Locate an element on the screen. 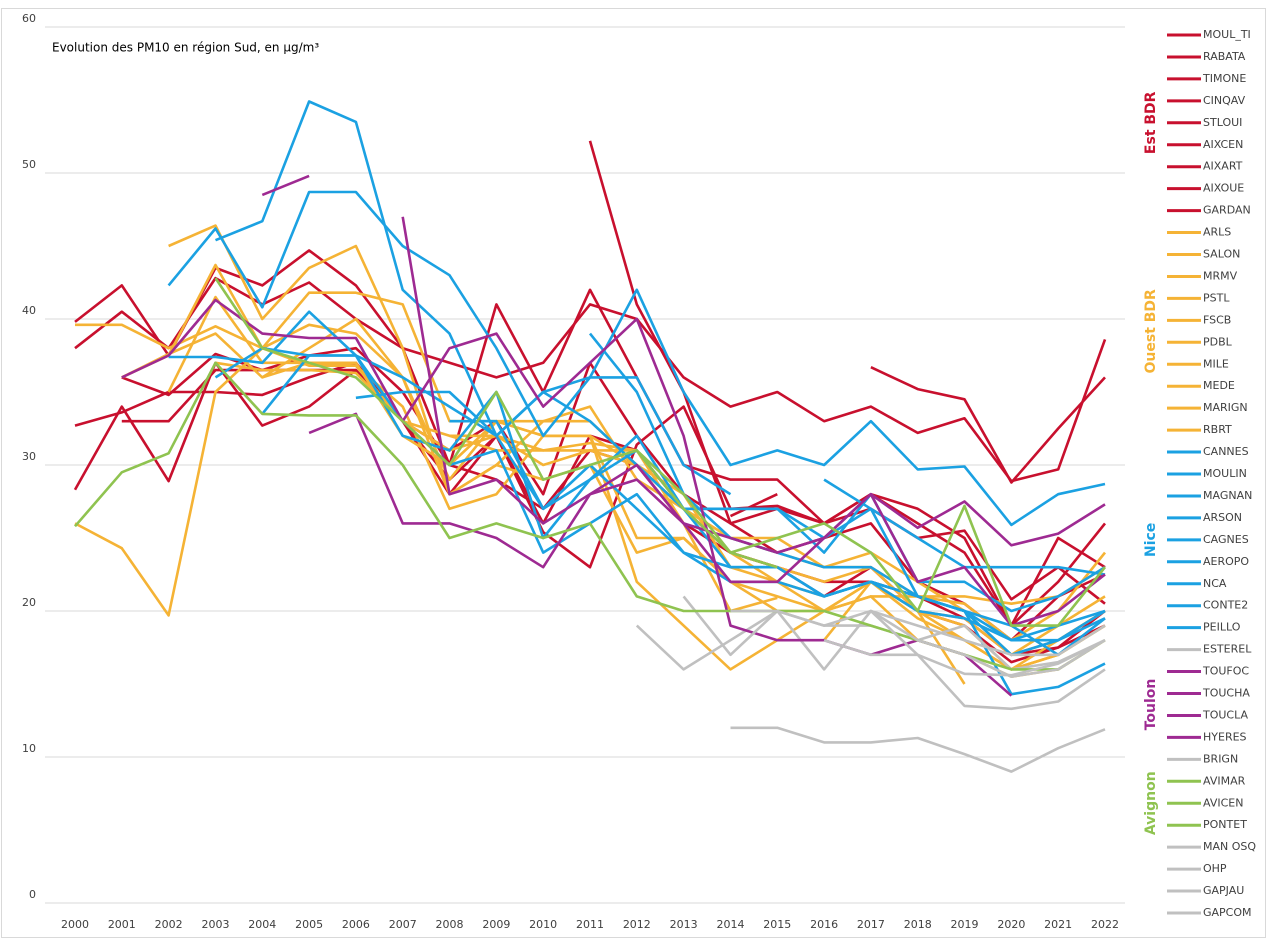 The width and height of the screenshot is (1267, 939). y-tick-label: 60 is located at coordinates (29, 18).